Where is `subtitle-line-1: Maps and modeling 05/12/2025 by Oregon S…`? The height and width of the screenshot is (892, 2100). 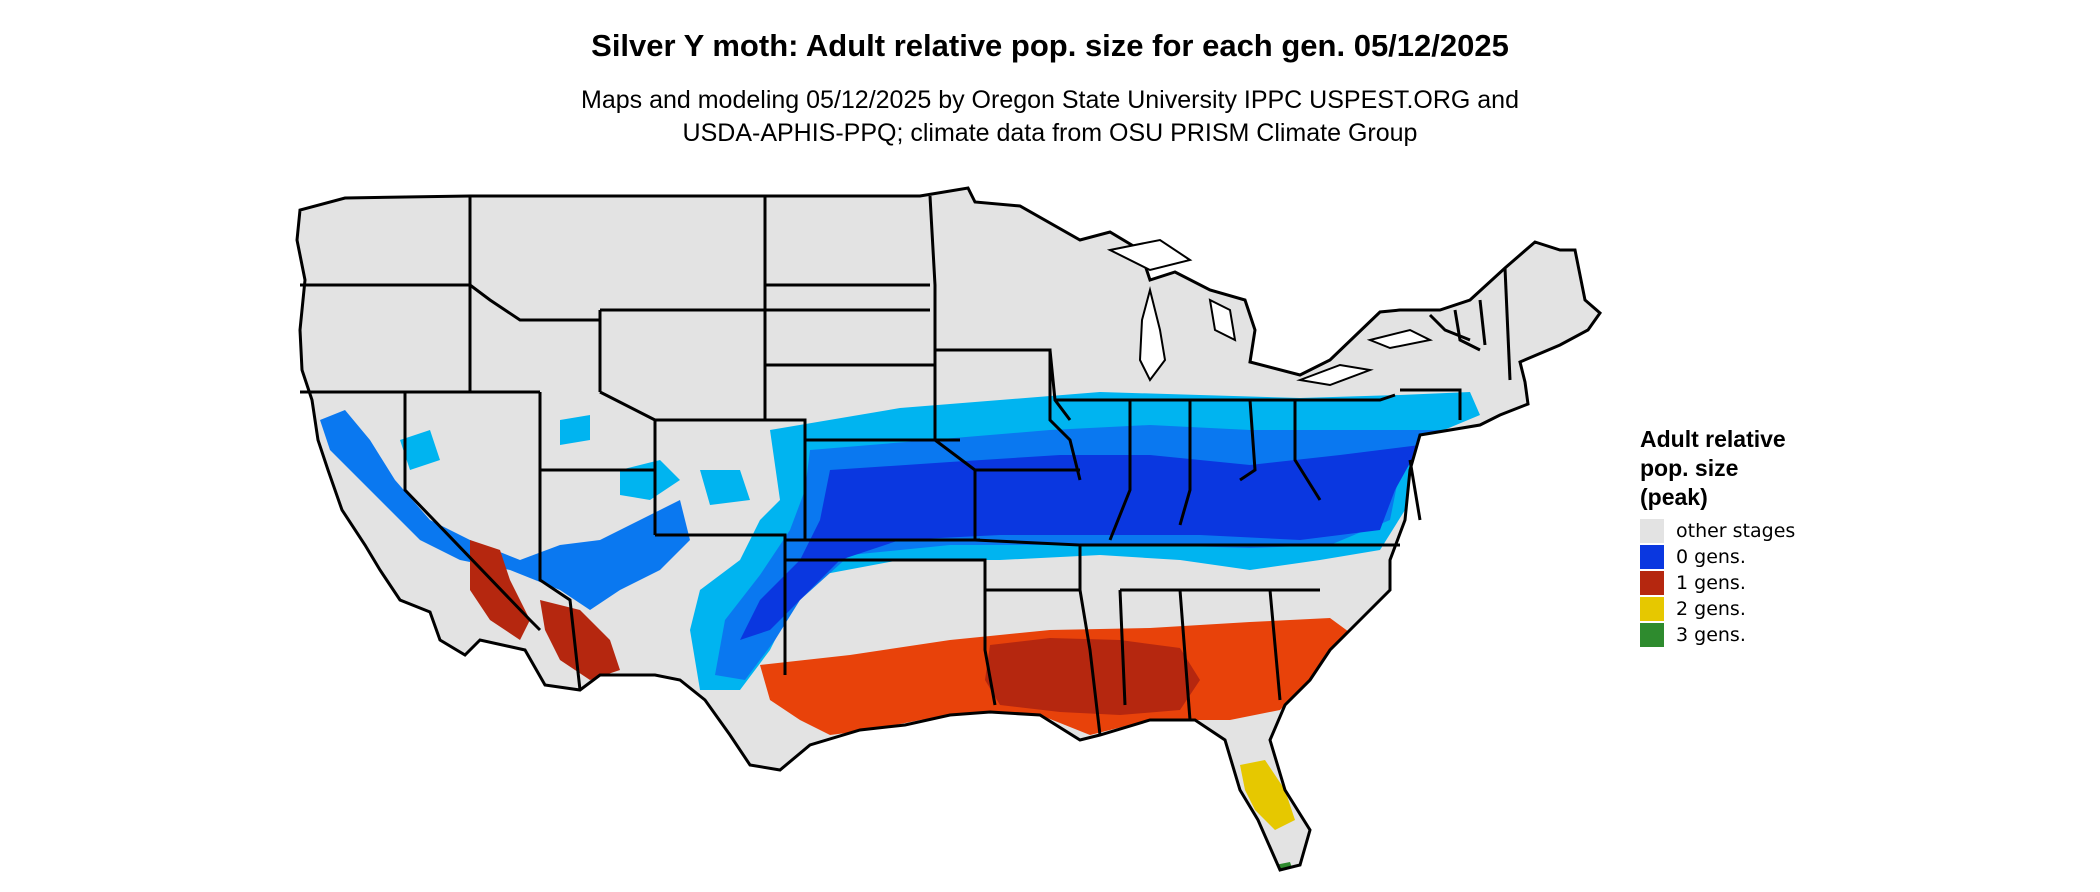 subtitle-line-1: Maps and modeling 05/12/2025 by Oregon S… is located at coordinates (1050, 100).